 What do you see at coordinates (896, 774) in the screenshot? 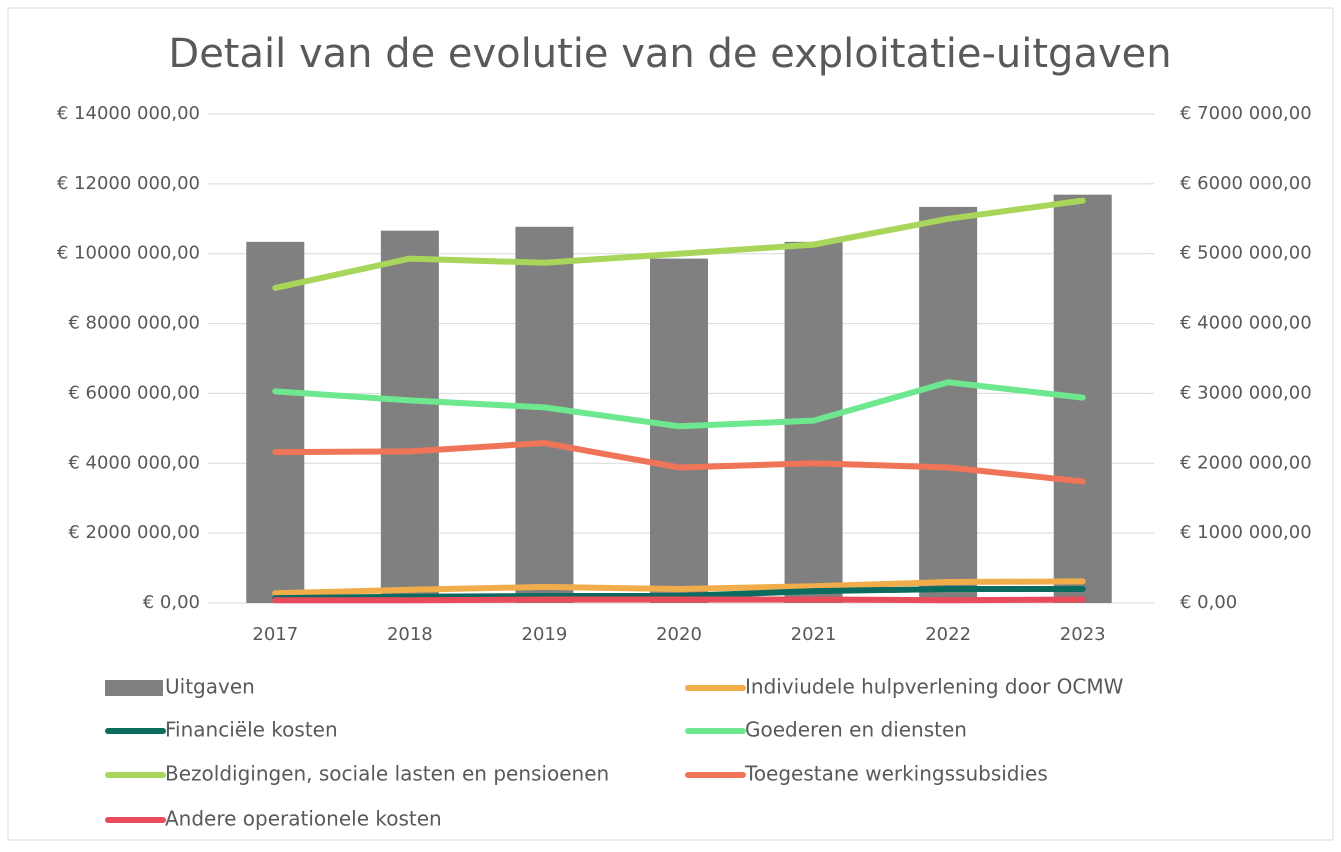
I see `legend-label: Toegestane werkingssubsidies` at bounding box center [896, 774].